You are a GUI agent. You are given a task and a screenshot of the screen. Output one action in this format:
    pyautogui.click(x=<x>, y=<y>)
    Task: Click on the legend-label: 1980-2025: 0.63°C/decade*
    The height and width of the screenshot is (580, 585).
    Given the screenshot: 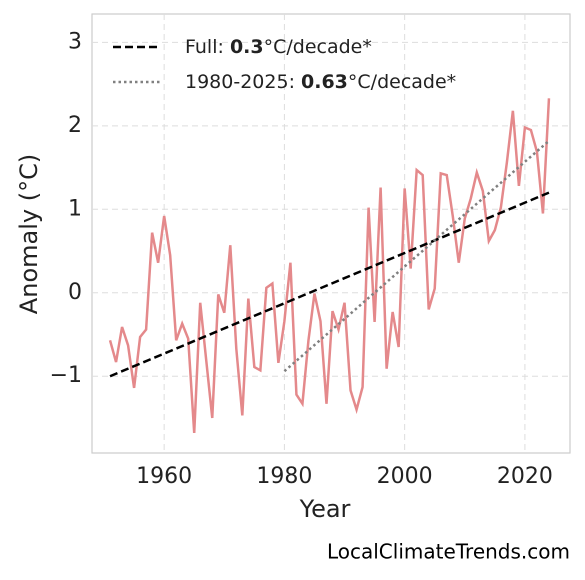 What is the action you would take?
    pyautogui.click(x=320, y=82)
    